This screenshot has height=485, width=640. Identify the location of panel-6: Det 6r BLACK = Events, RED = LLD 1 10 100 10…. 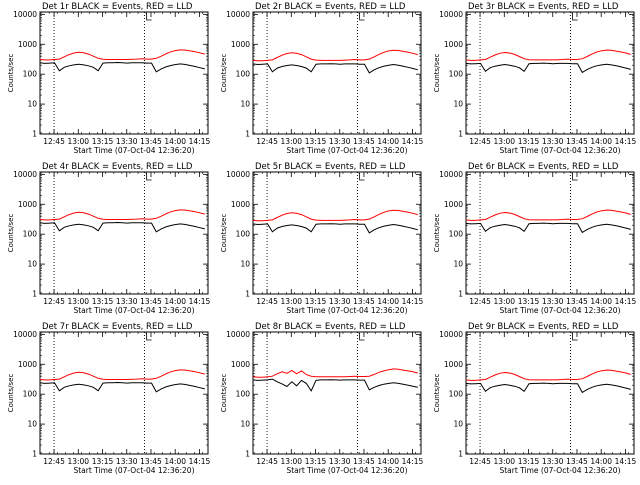
(534, 238).